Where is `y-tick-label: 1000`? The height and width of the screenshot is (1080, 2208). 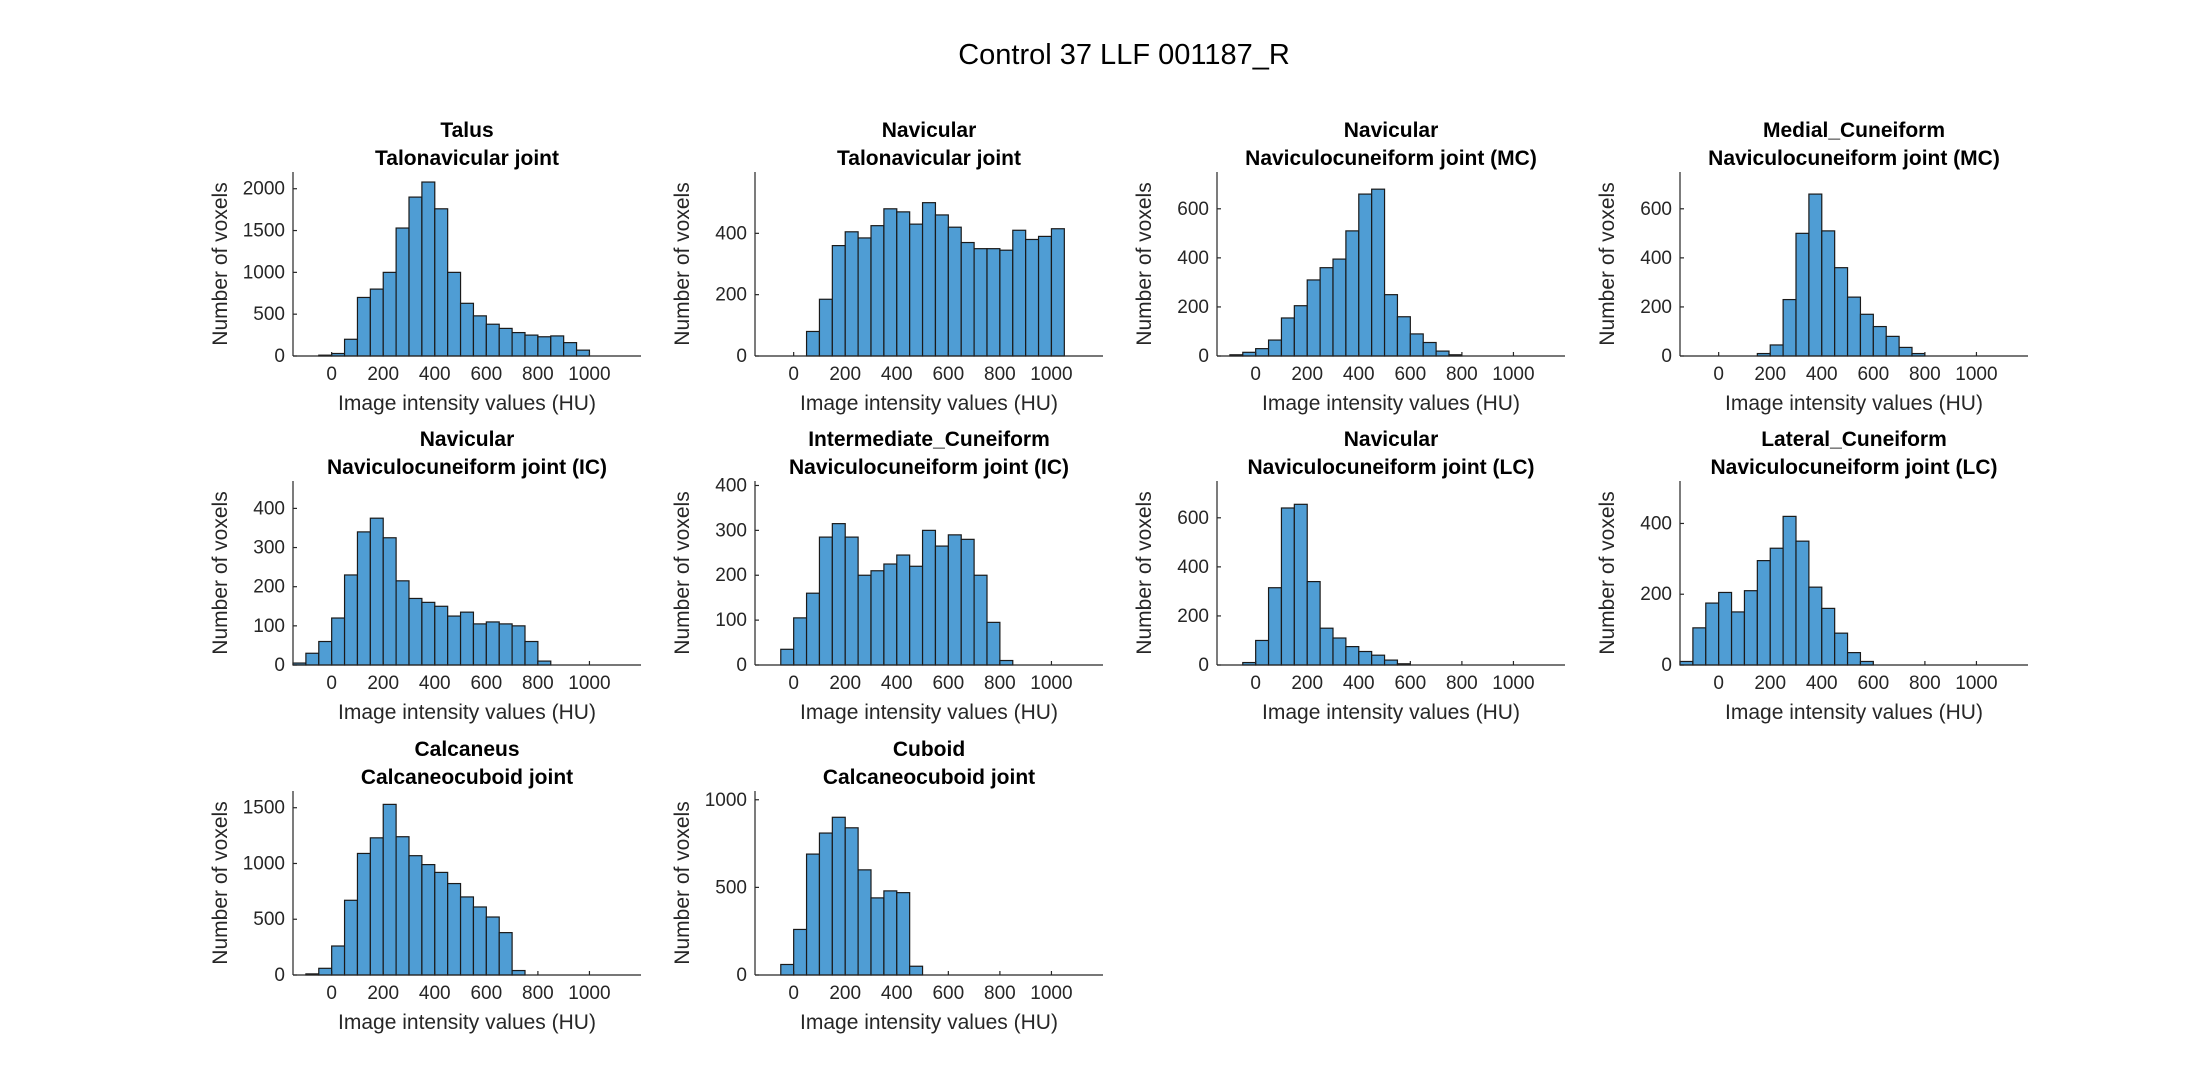 y-tick-label: 1000 is located at coordinates (264, 272).